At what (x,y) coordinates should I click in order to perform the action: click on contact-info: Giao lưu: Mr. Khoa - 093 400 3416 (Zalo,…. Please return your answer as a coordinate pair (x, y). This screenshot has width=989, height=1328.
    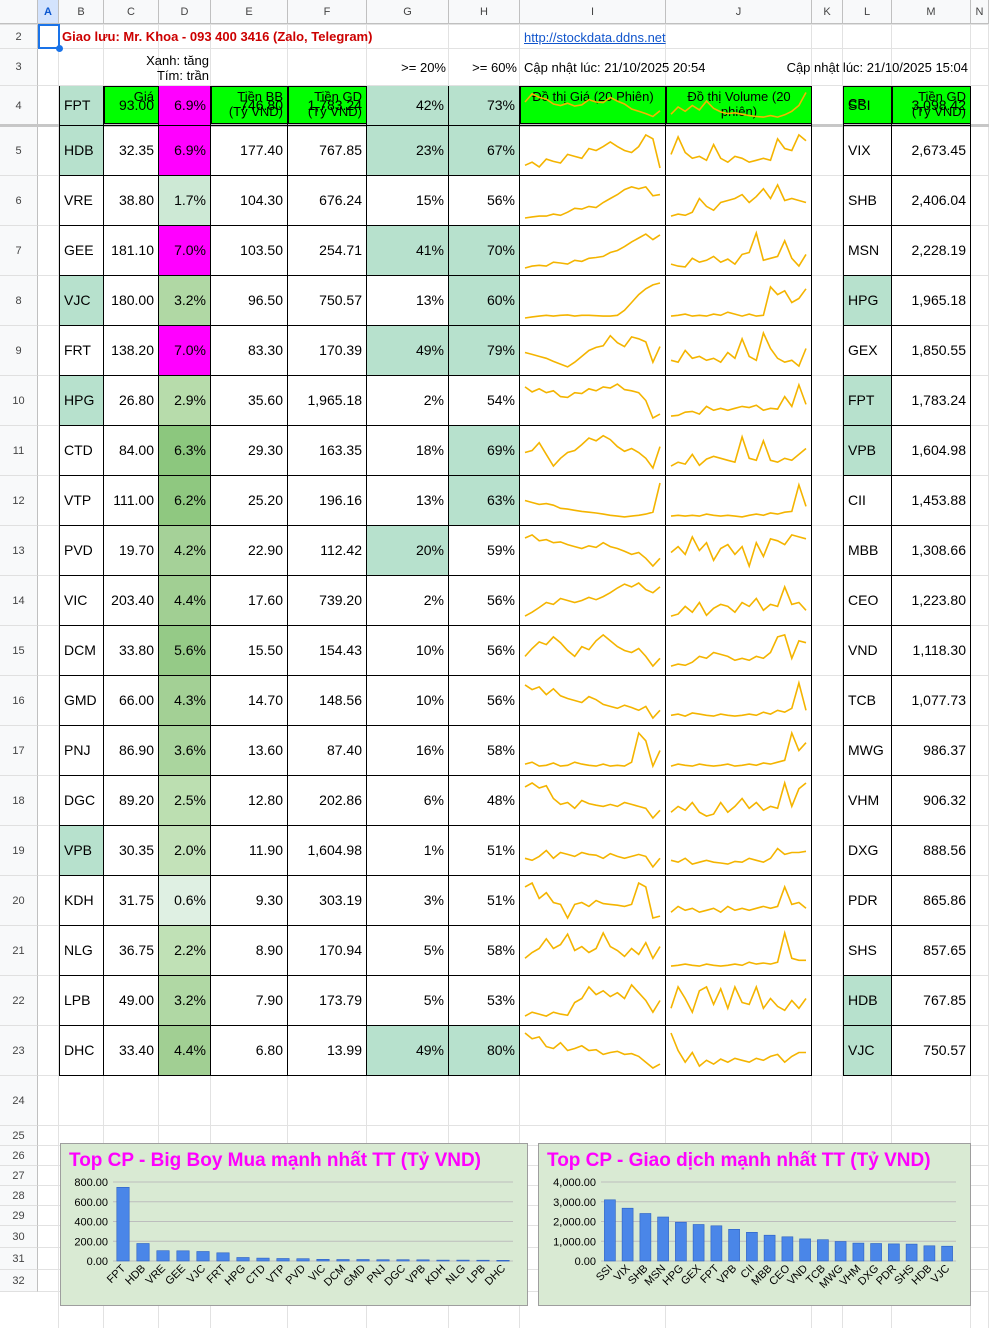
    Looking at the image, I should click on (217, 36).